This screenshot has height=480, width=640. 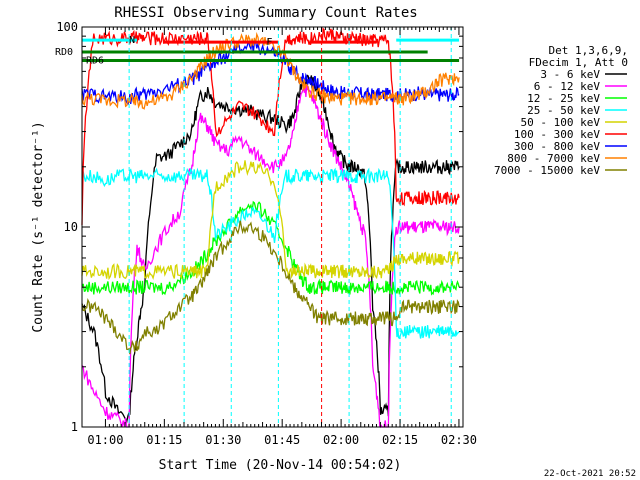 I want to click on flag-label-f: F, so click(x=269, y=42).